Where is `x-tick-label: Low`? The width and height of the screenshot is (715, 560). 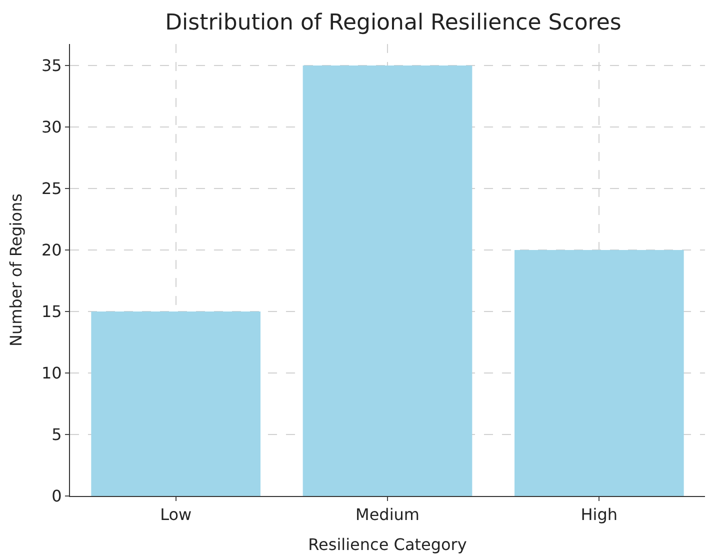
x-tick-label: Low is located at coordinates (176, 514).